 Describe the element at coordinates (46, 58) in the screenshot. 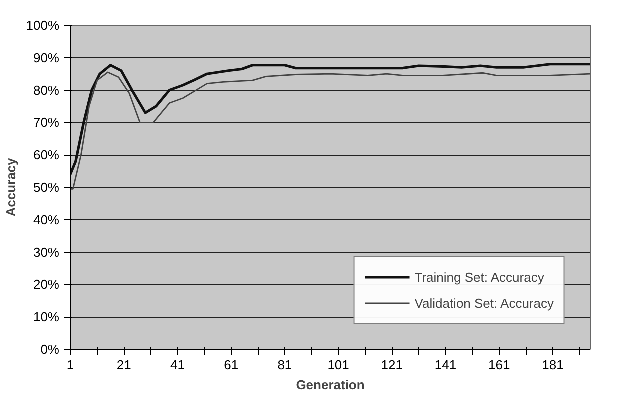

I see `y-tick-label: 90%` at that location.